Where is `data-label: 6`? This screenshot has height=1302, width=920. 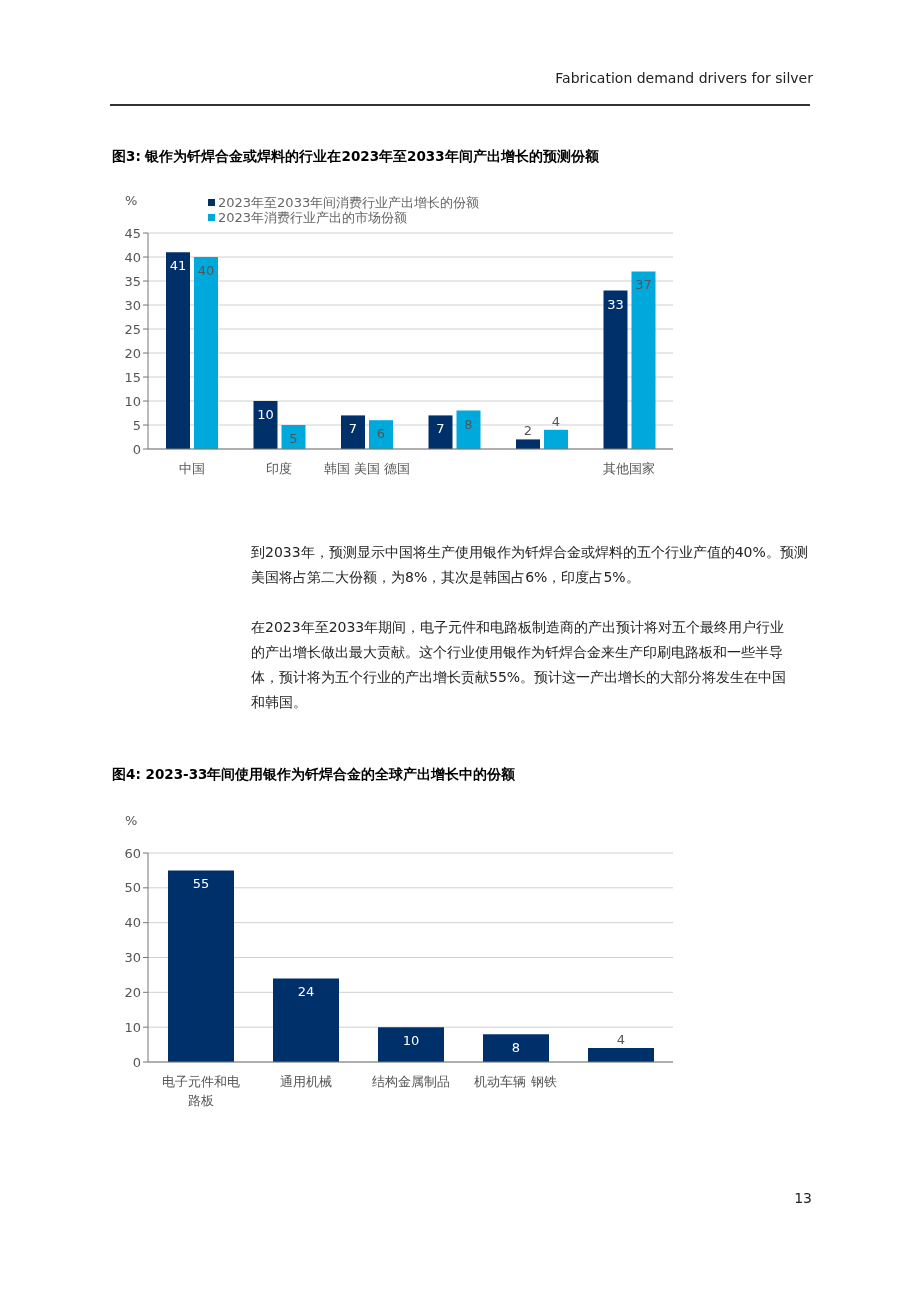 data-label: 6 is located at coordinates (381, 434).